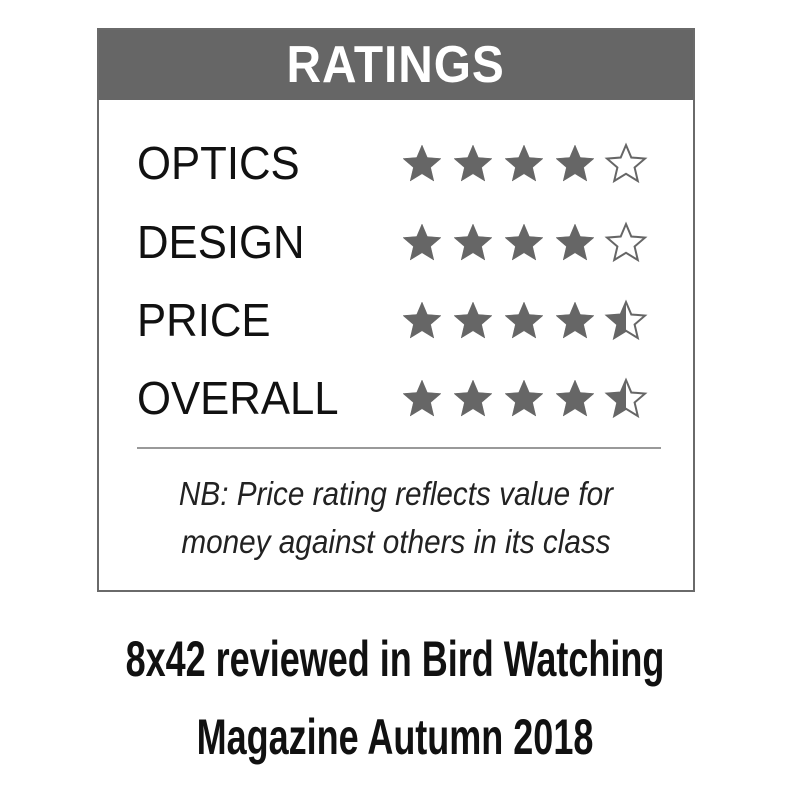 This screenshot has width=790, height=790. Describe the element at coordinates (396, 541) in the screenshot. I see `footnote-line: money against others in its class` at that location.